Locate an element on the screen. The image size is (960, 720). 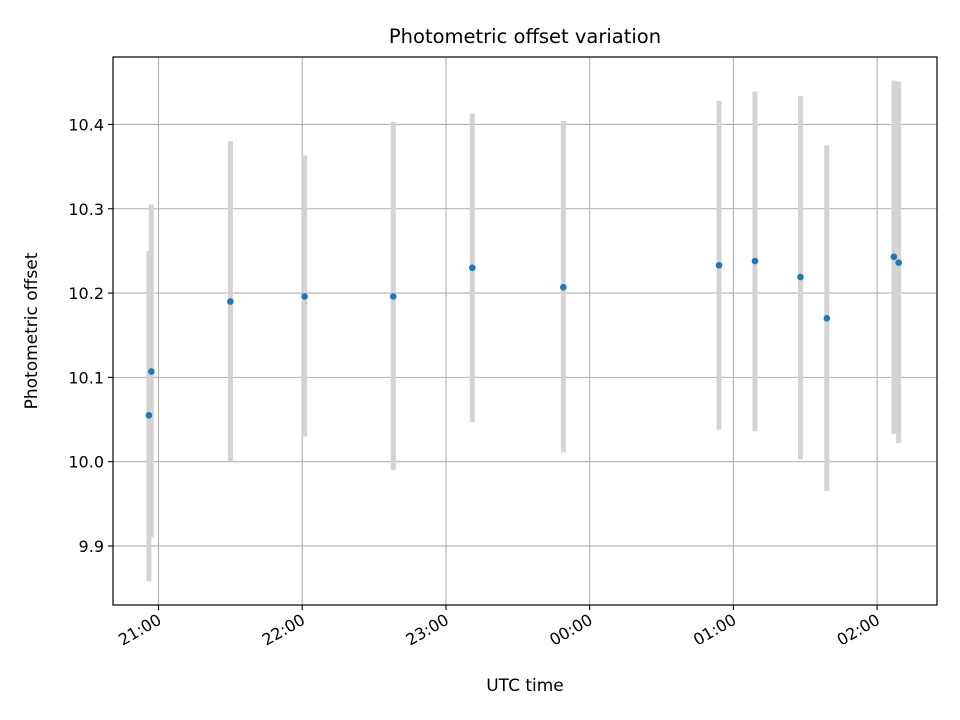
y-tick-label: 10.3 is located at coordinates (86, 209).